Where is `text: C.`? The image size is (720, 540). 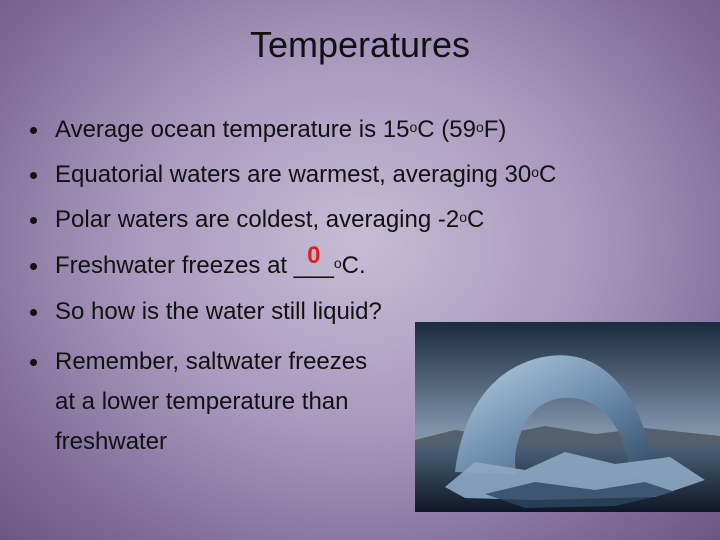 text: C. is located at coordinates (353, 265).